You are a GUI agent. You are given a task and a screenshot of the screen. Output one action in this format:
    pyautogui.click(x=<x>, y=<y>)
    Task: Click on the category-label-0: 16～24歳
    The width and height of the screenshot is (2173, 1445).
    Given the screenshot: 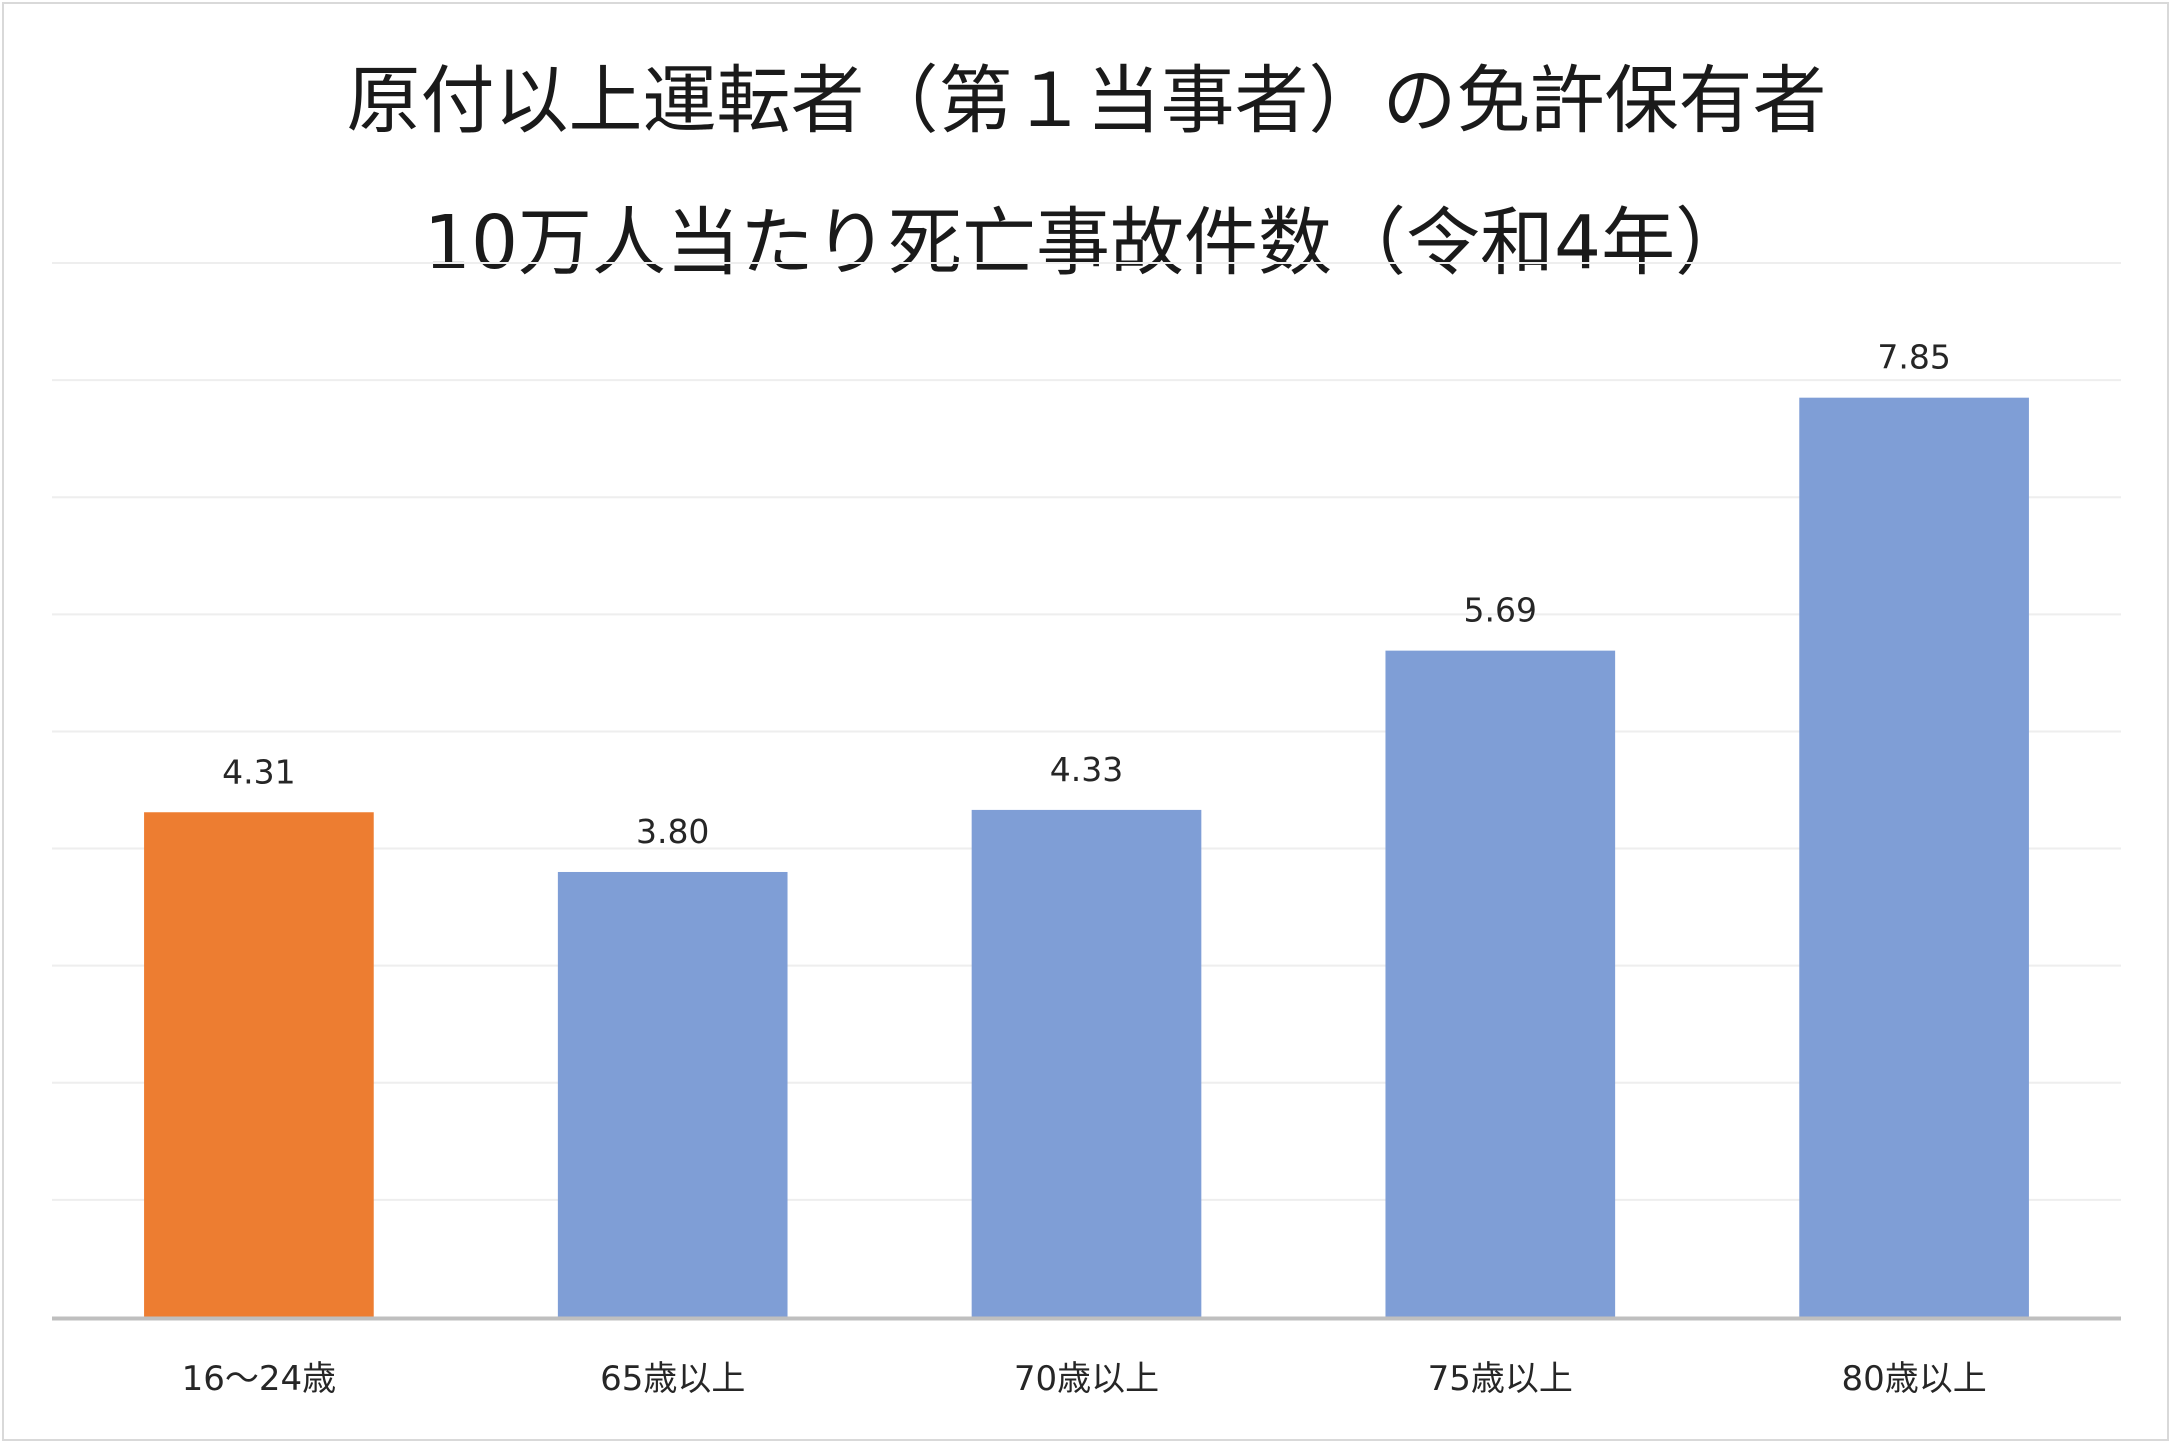 What is the action you would take?
    pyautogui.click(x=259, y=1379)
    